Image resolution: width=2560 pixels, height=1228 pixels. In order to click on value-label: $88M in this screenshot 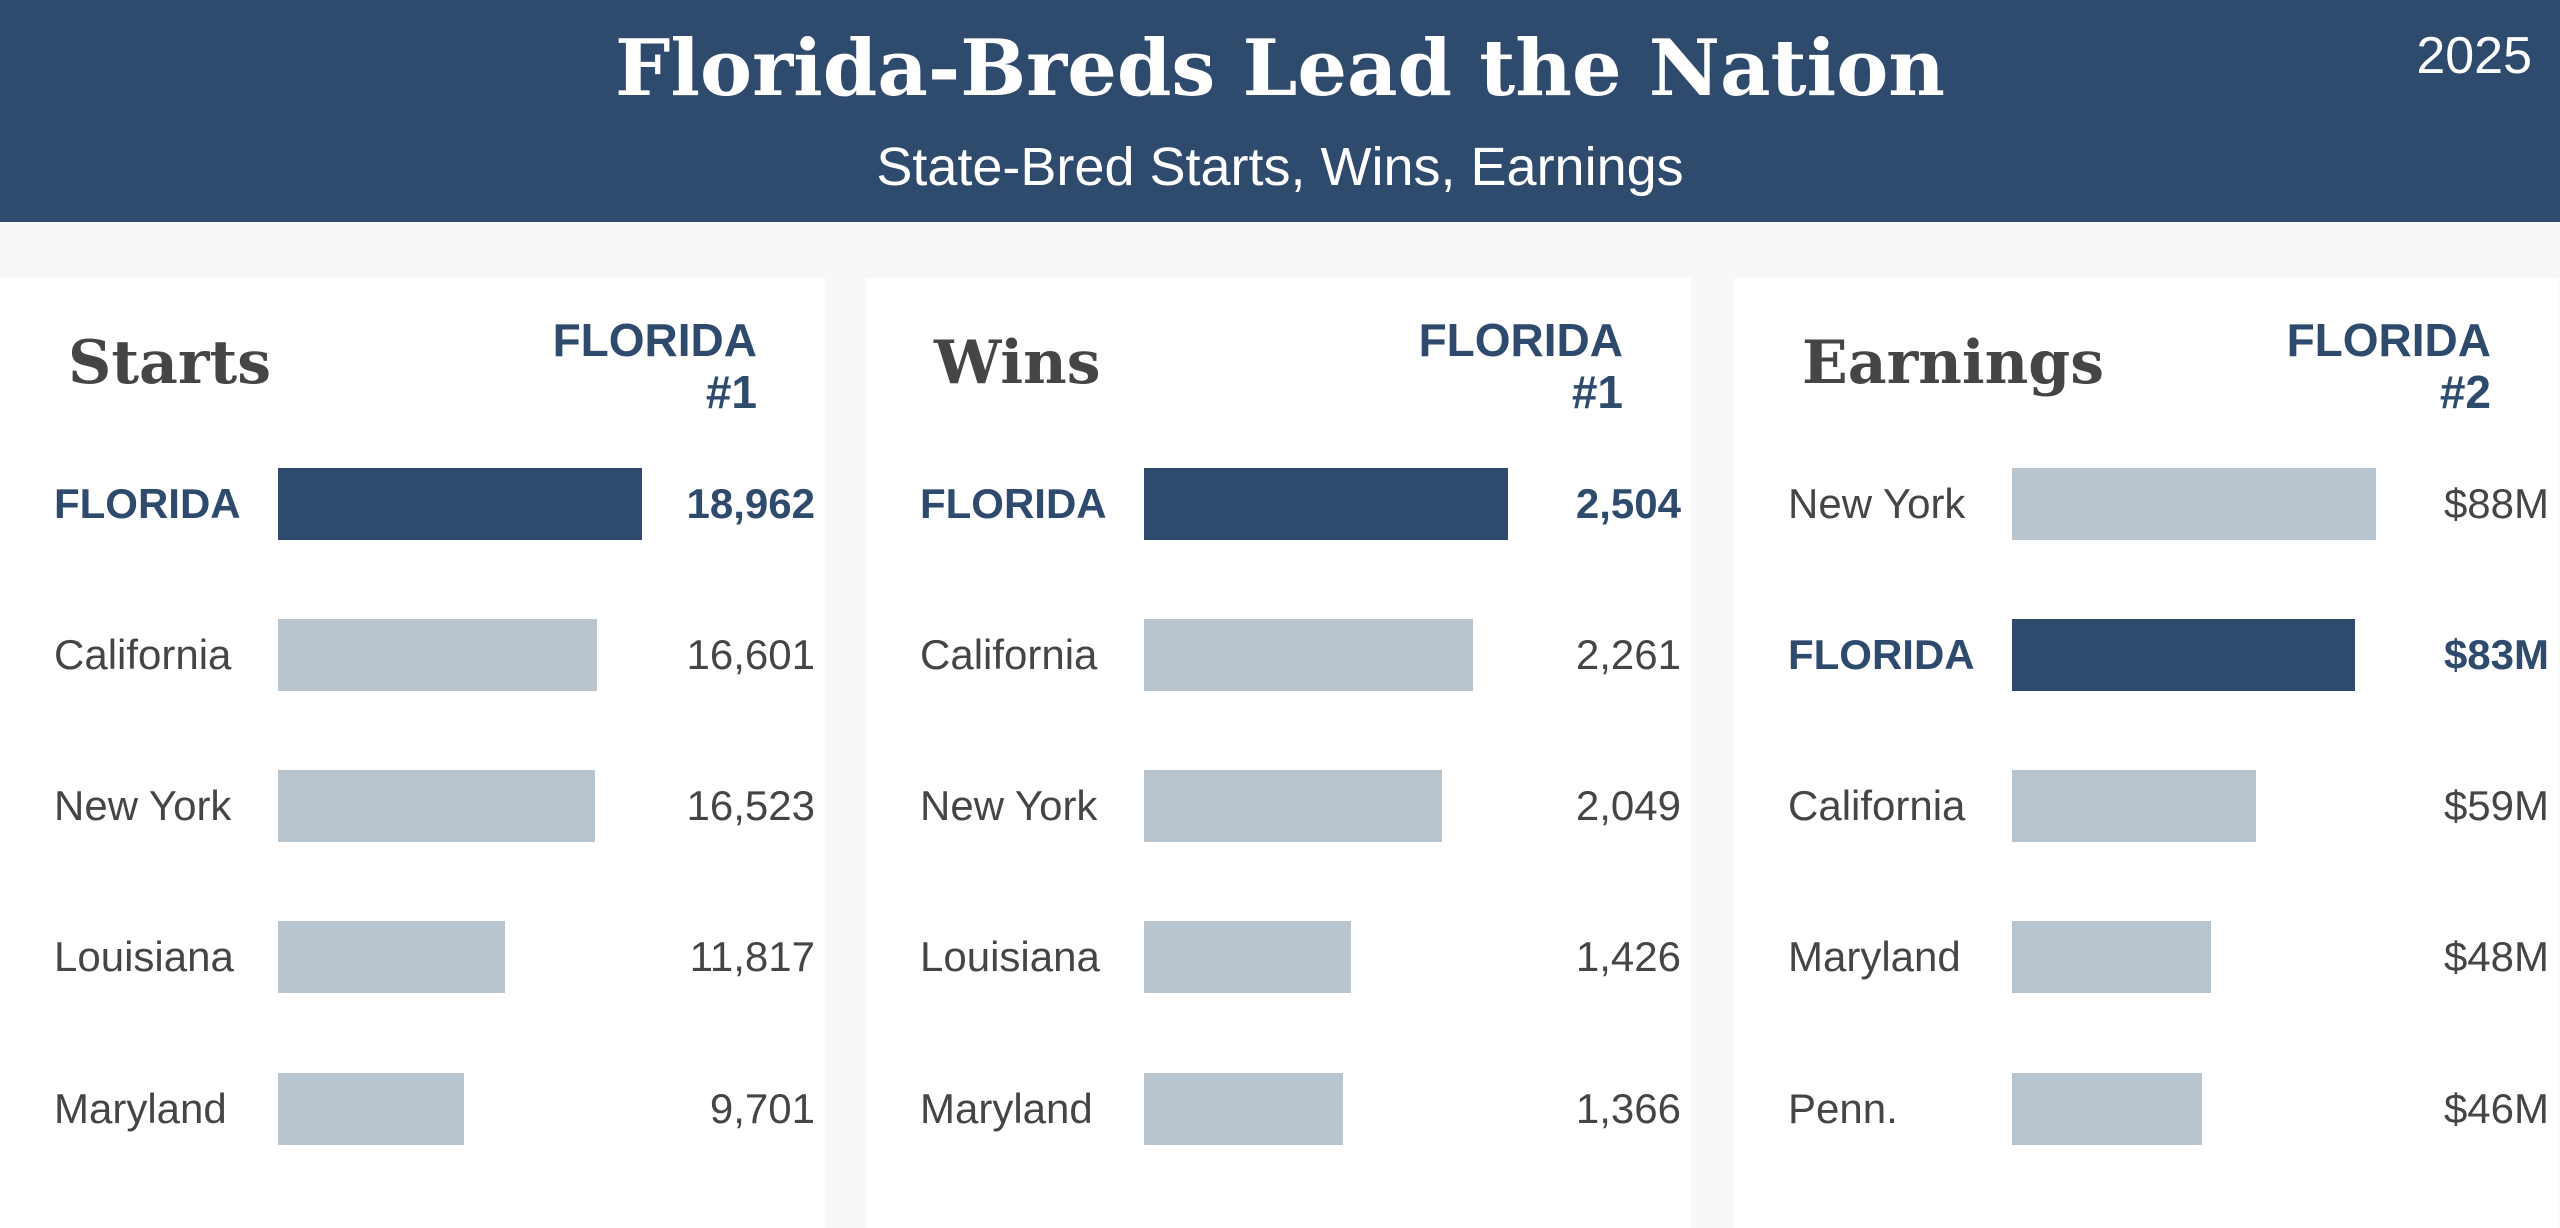, I will do `click(2496, 503)`.